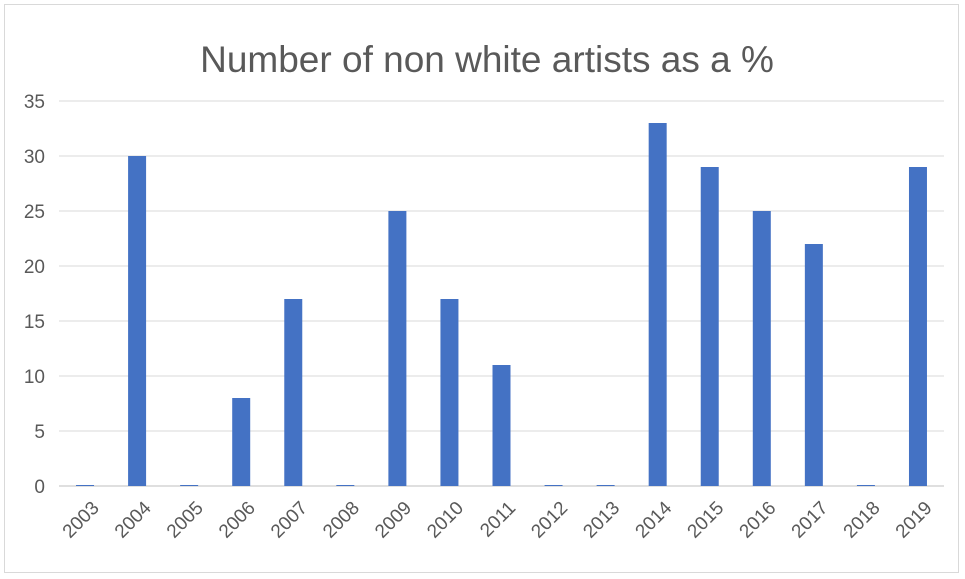 This screenshot has width=965, height=579. I want to click on y-tick-label: 20, so click(34, 267).